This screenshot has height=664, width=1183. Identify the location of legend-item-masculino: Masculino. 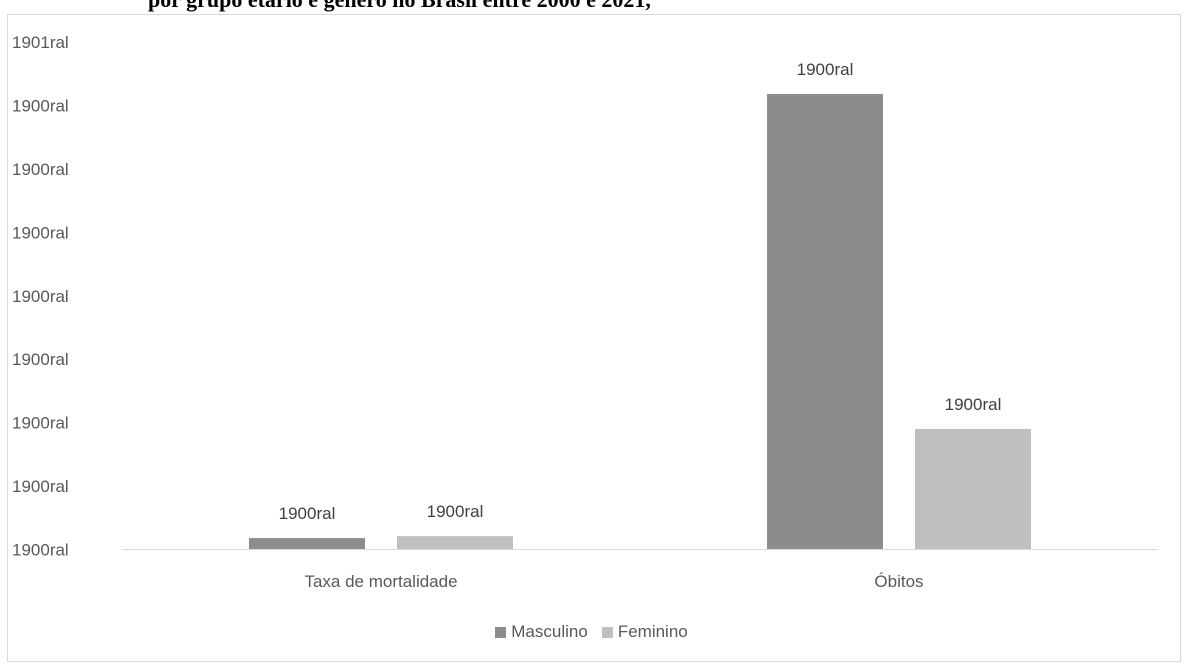
(541, 632).